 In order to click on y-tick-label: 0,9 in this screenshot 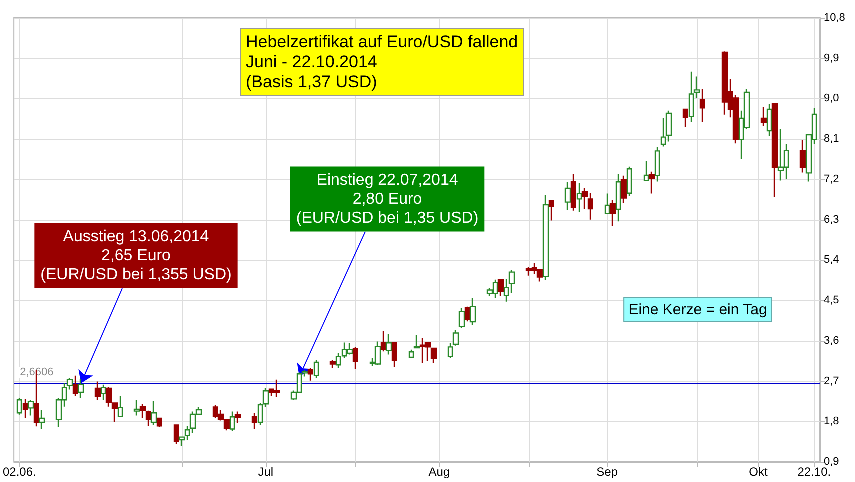, I will do `click(832, 462)`.